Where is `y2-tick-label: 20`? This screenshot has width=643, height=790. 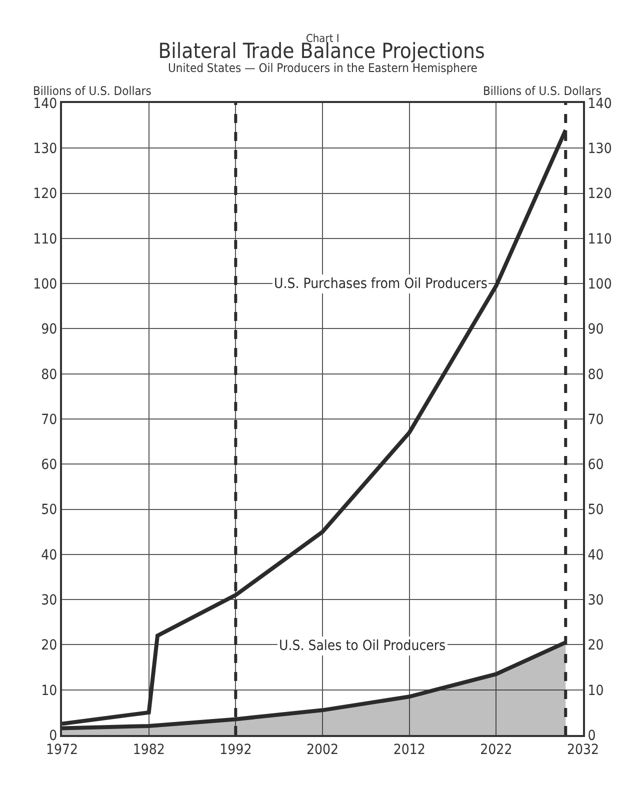
y2-tick-label: 20 is located at coordinates (596, 646).